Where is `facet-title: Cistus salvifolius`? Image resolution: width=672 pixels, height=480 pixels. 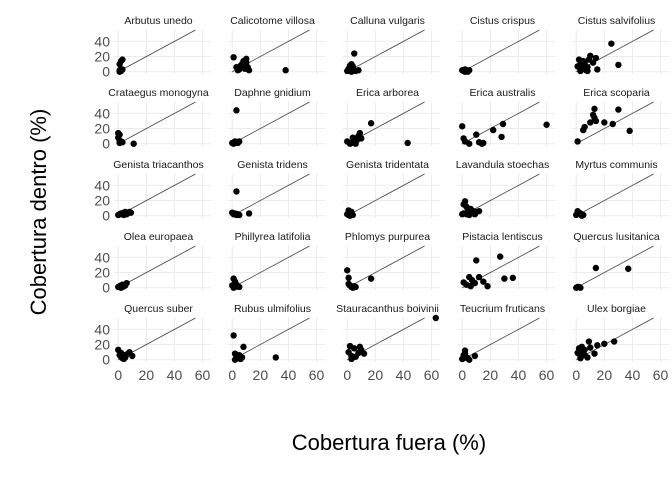
facet-title: Cistus salvifolius is located at coordinates (617, 21).